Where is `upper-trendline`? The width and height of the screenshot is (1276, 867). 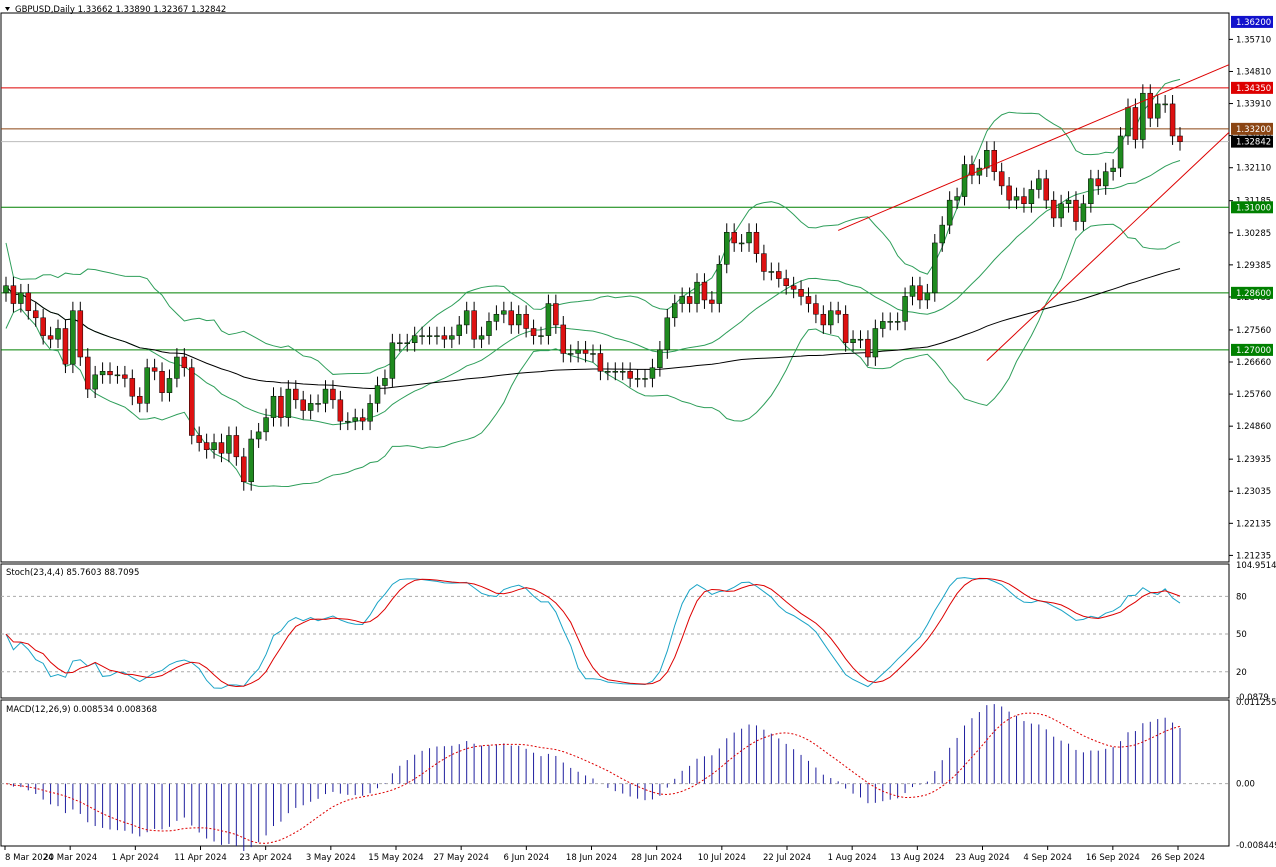
upper-trendline is located at coordinates (1034, 147).